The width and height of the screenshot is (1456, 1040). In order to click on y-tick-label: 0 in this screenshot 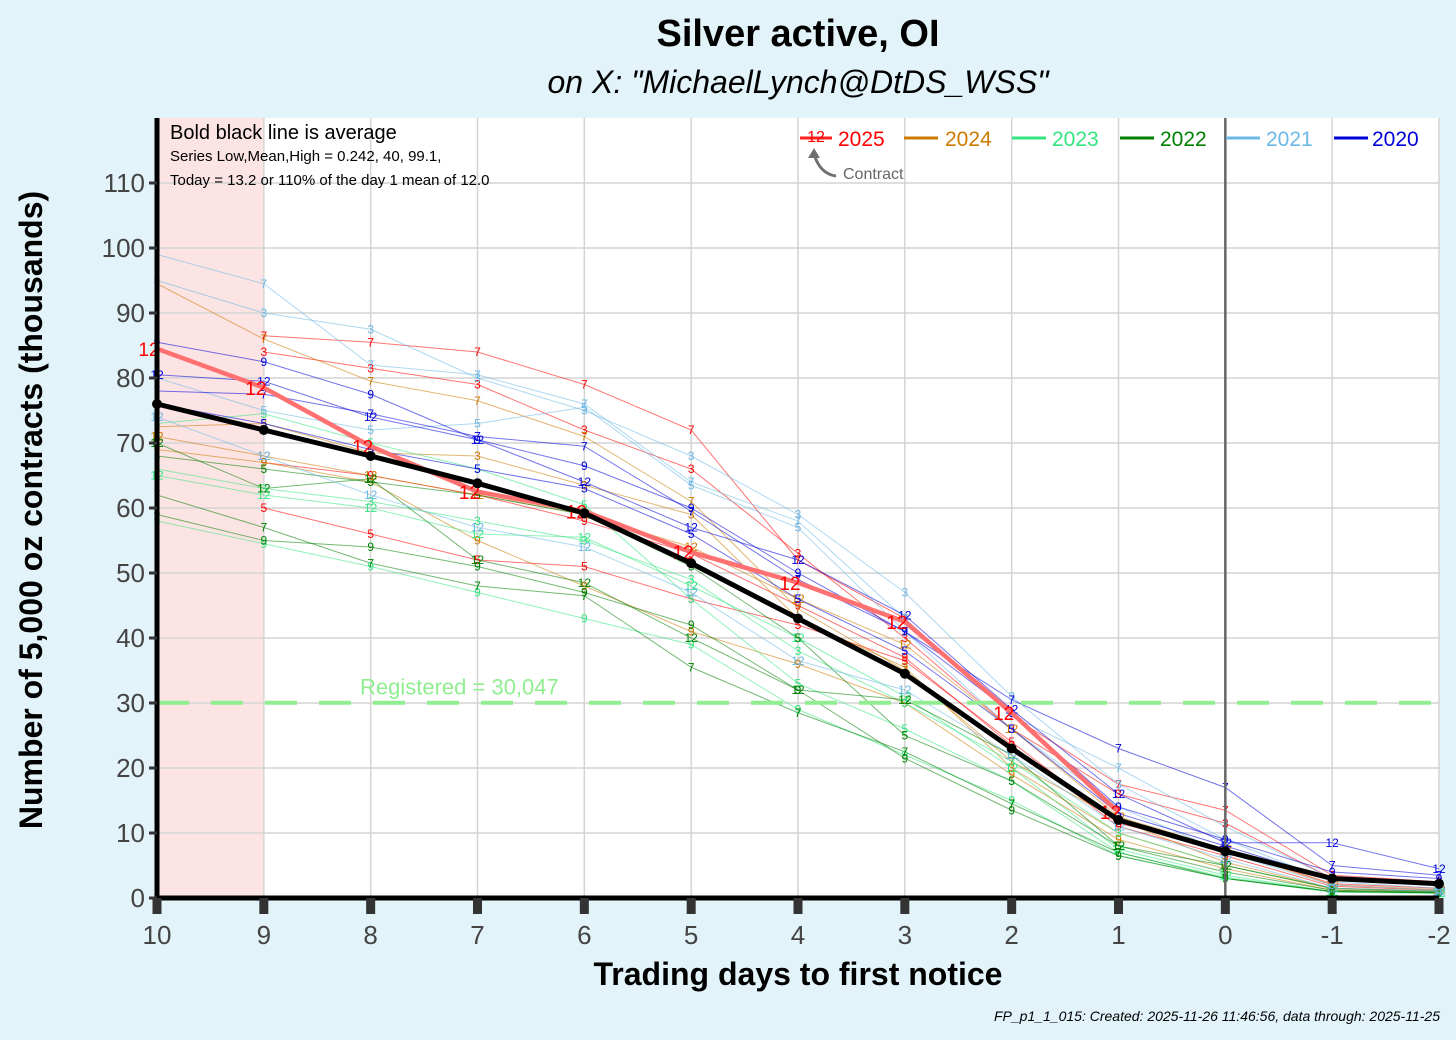, I will do `click(138, 898)`.